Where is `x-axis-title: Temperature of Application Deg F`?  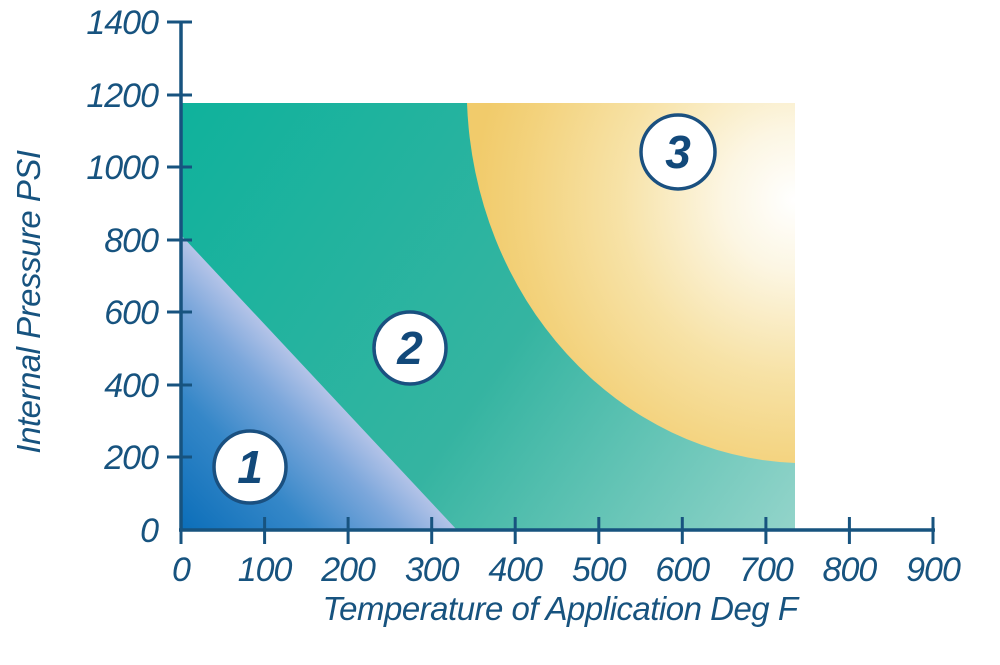 x-axis-title: Temperature of Application Deg F is located at coordinates (561, 608).